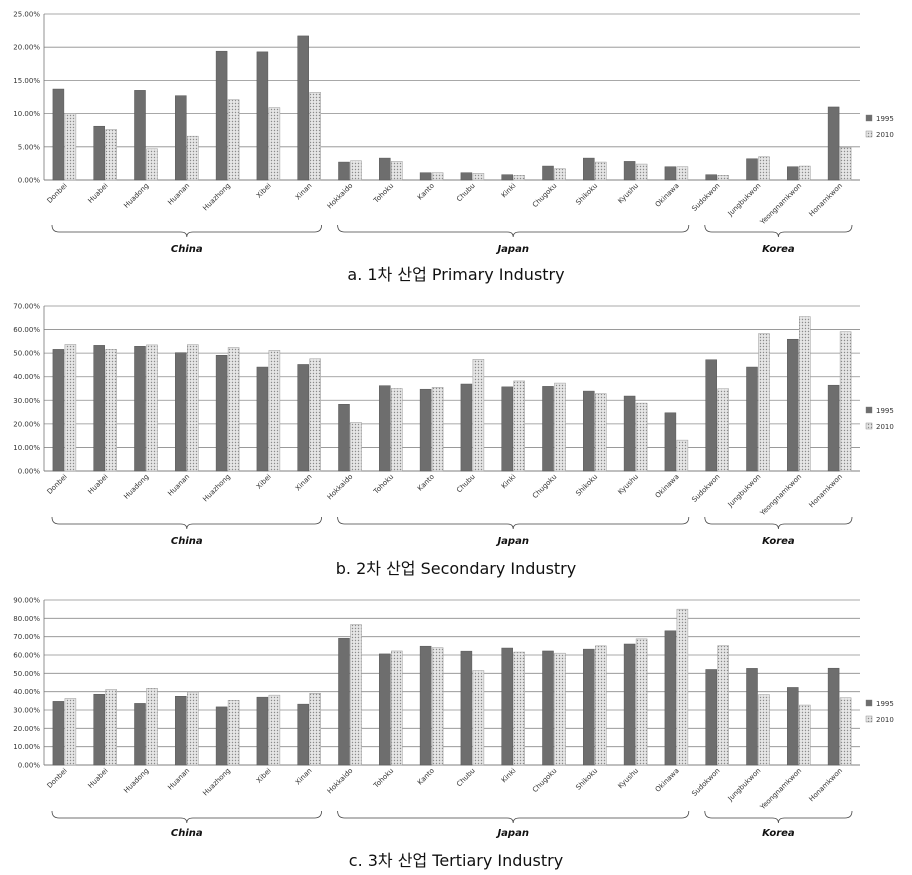  Describe the element at coordinates (885, 704) in the screenshot. I see `legend-label-1995: 1995` at that location.